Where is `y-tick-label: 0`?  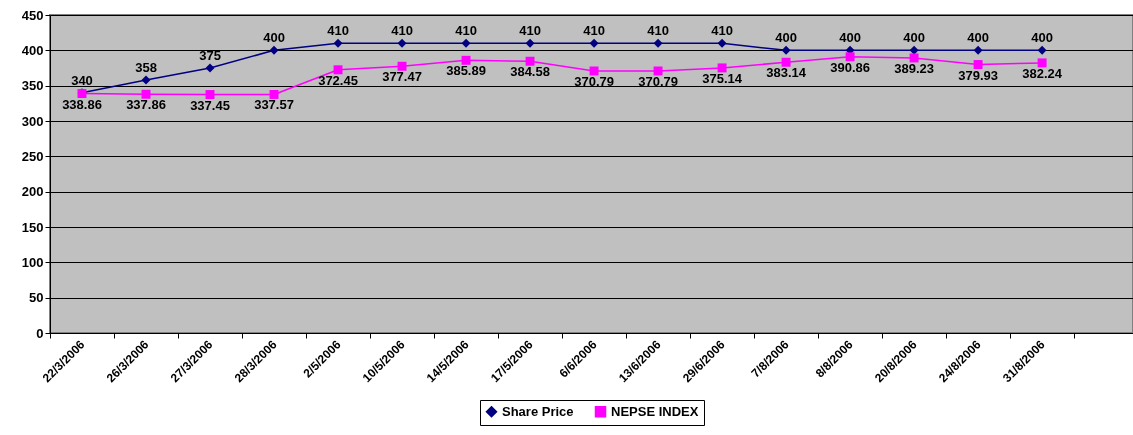
y-tick-label: 0 is located at coordinates (40, 333).